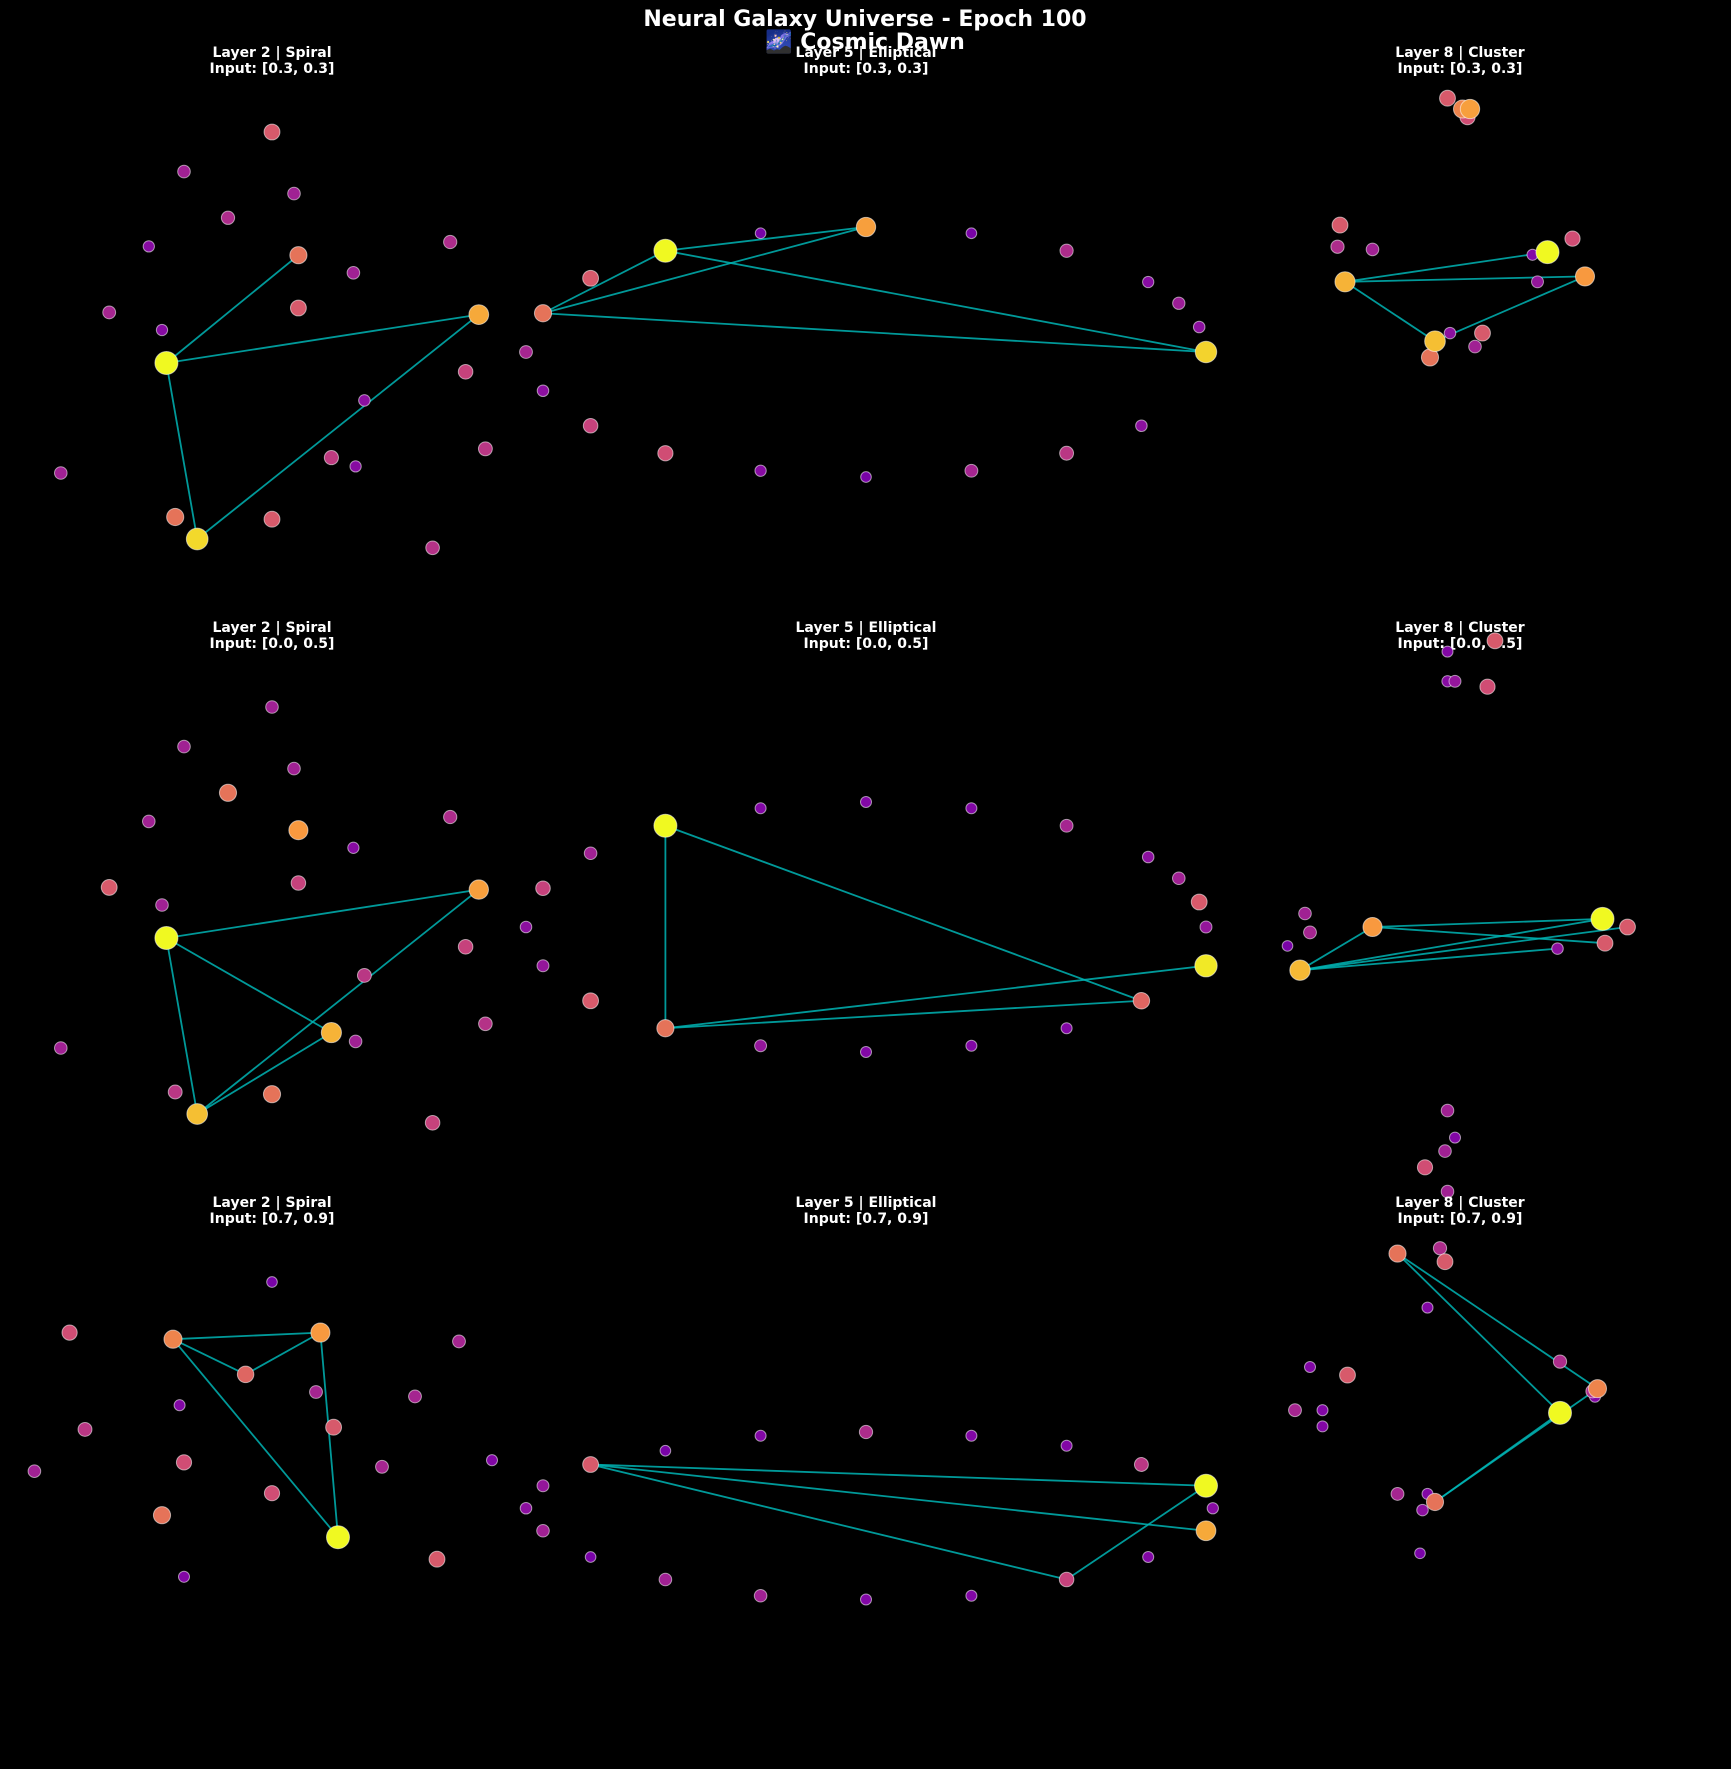  Describe the element at coordinates (272, 644) in the screenshot. I see `panel-input-label: Input: [0.0, 0.5]` at that location.